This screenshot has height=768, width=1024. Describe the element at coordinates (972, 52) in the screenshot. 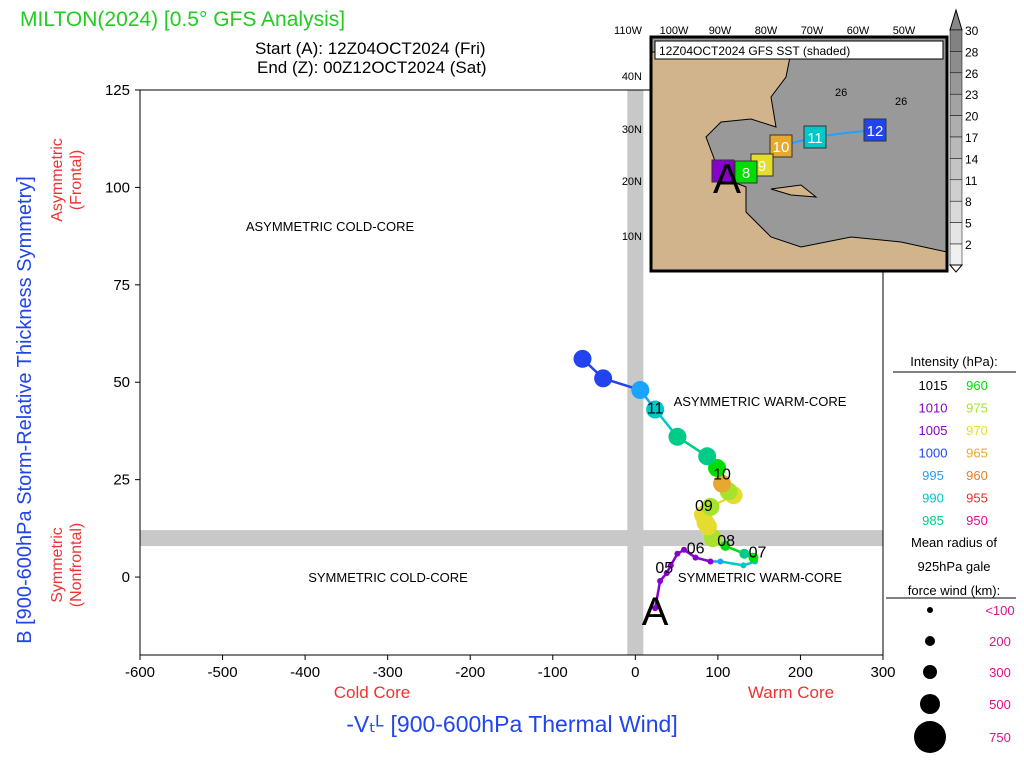

I see `colorbar-label: 28` at that location.